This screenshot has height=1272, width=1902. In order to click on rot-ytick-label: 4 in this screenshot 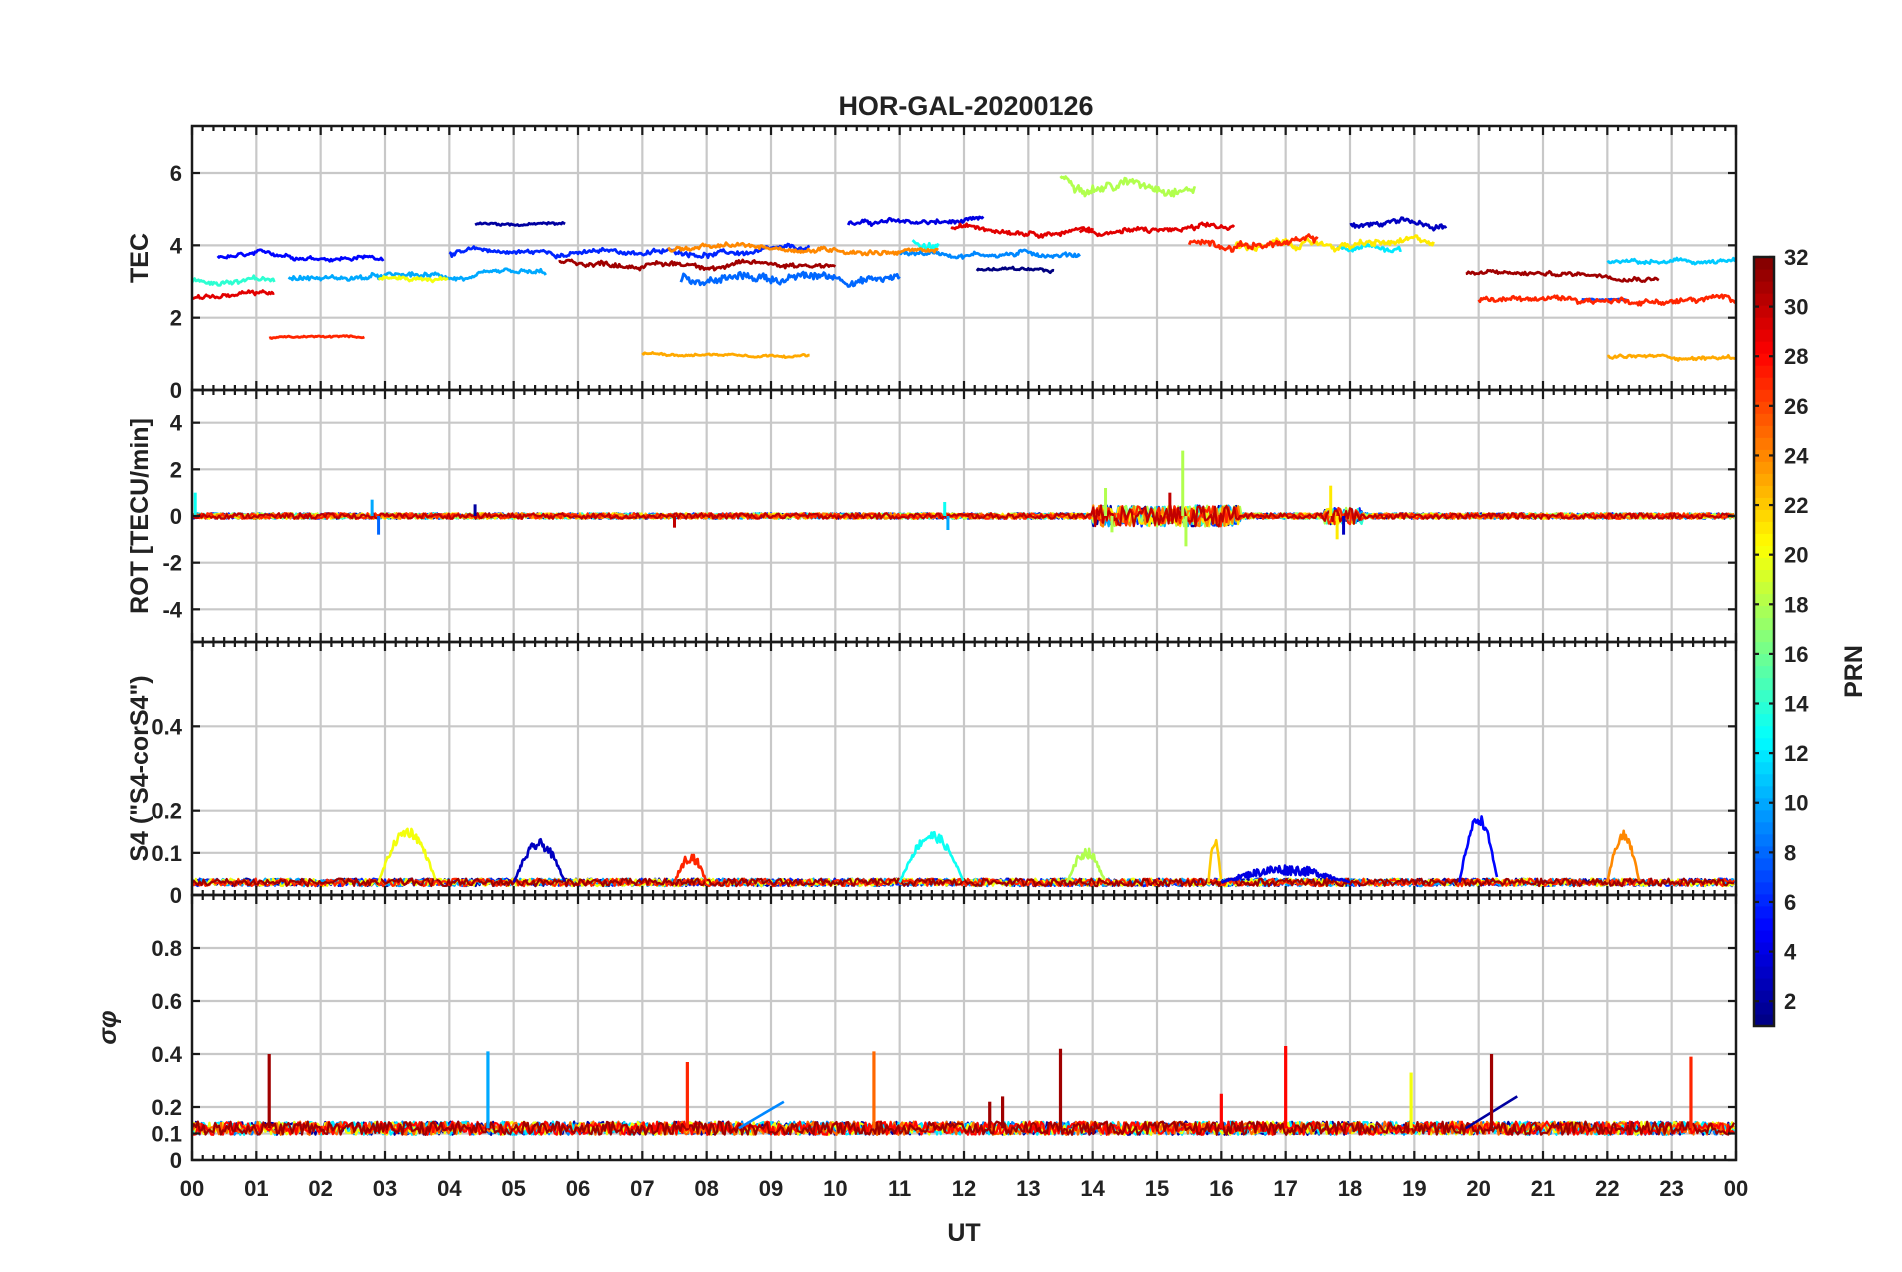, I will do `click(176, 423)`.